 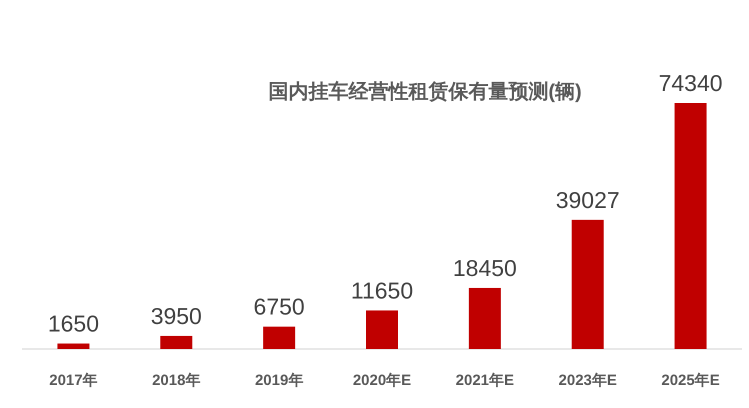 I want to click on x-tick-label: 2018年, so click(x=176, y=380).